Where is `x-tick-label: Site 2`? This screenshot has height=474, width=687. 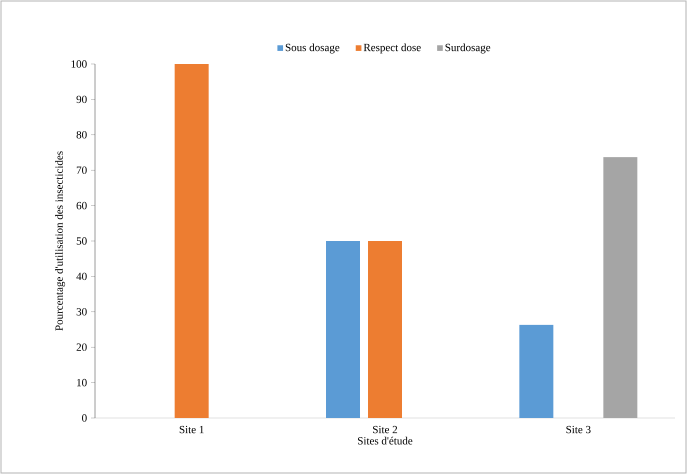
x-tick-label: Site 2 is located at coordinates (385, 430).